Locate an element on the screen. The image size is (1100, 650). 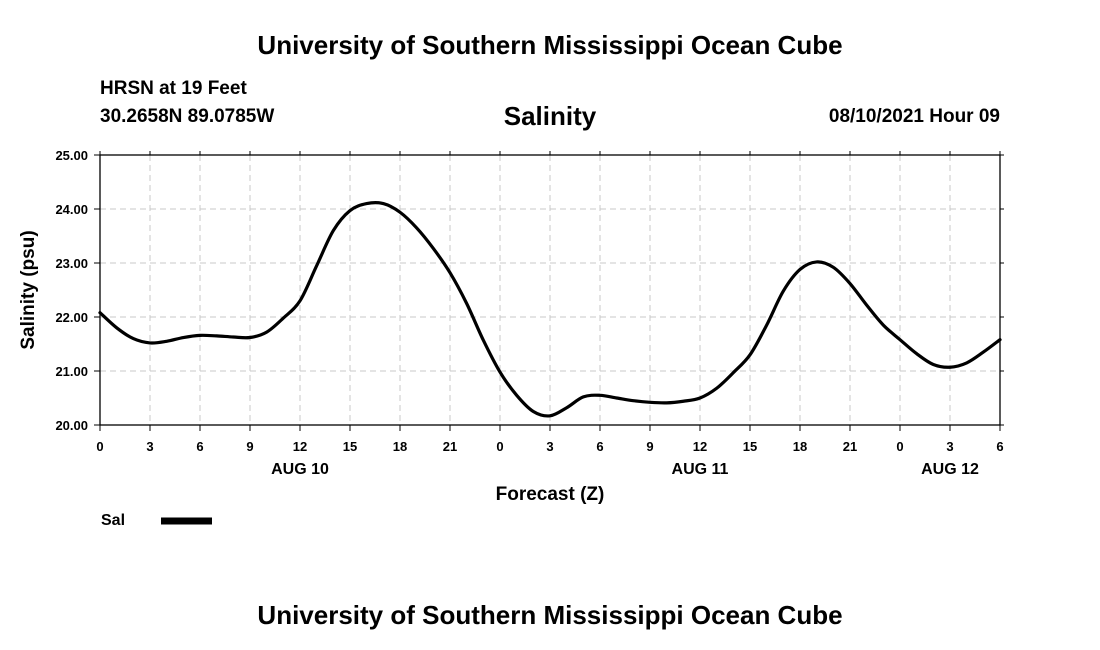
x-axis-label: Forecast (Z) is located at coordinates (550, 494).